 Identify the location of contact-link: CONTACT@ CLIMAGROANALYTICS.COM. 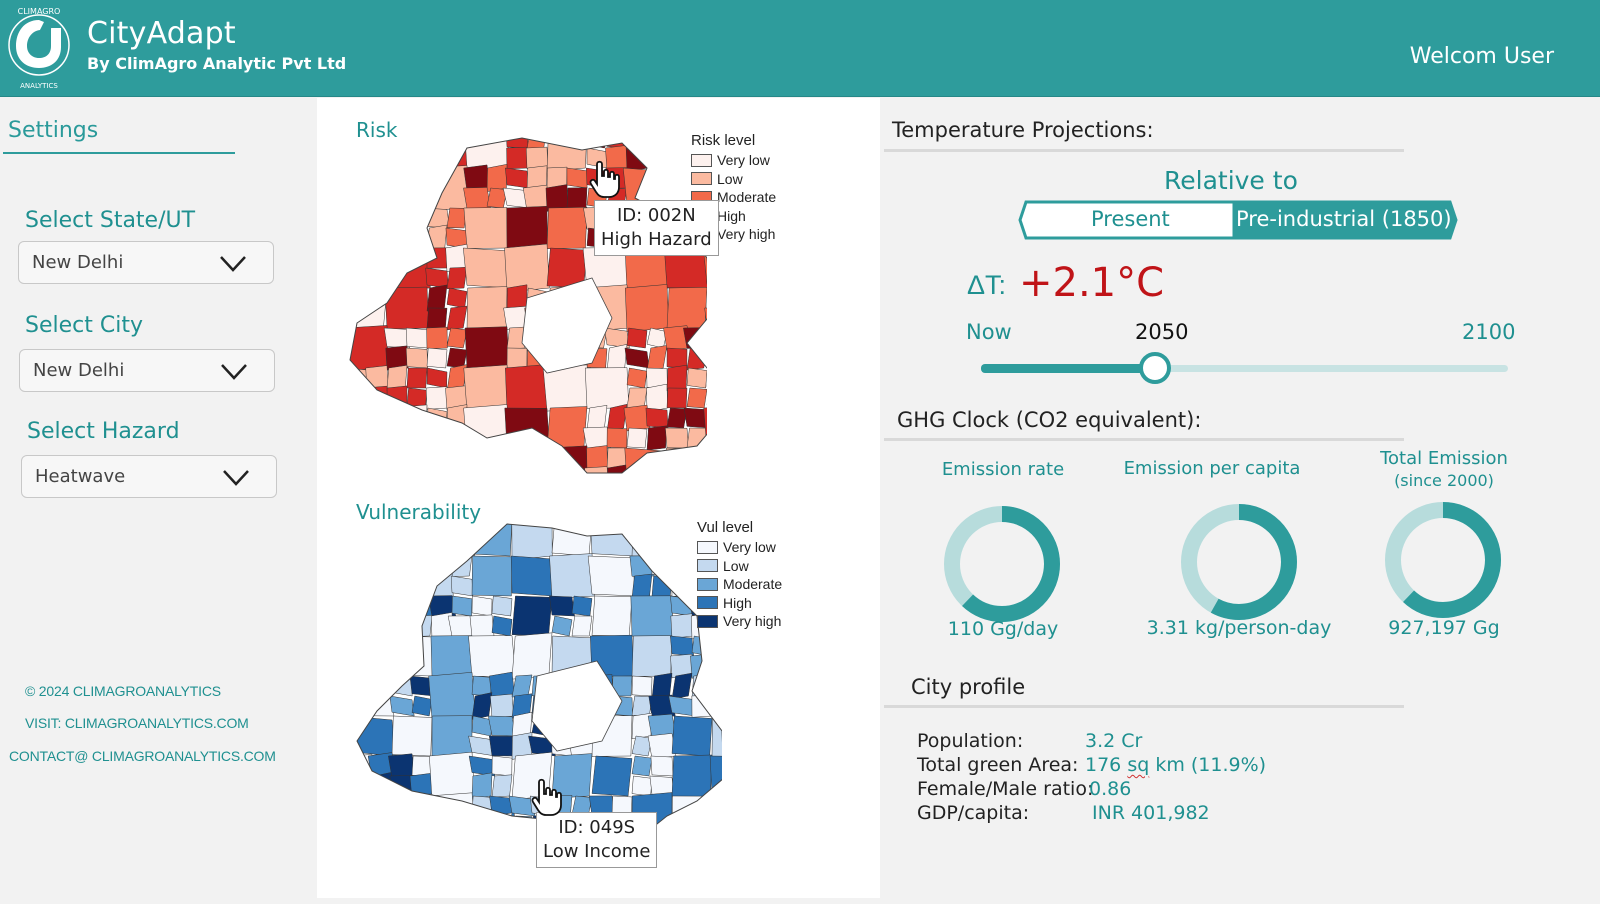
(142, 756).